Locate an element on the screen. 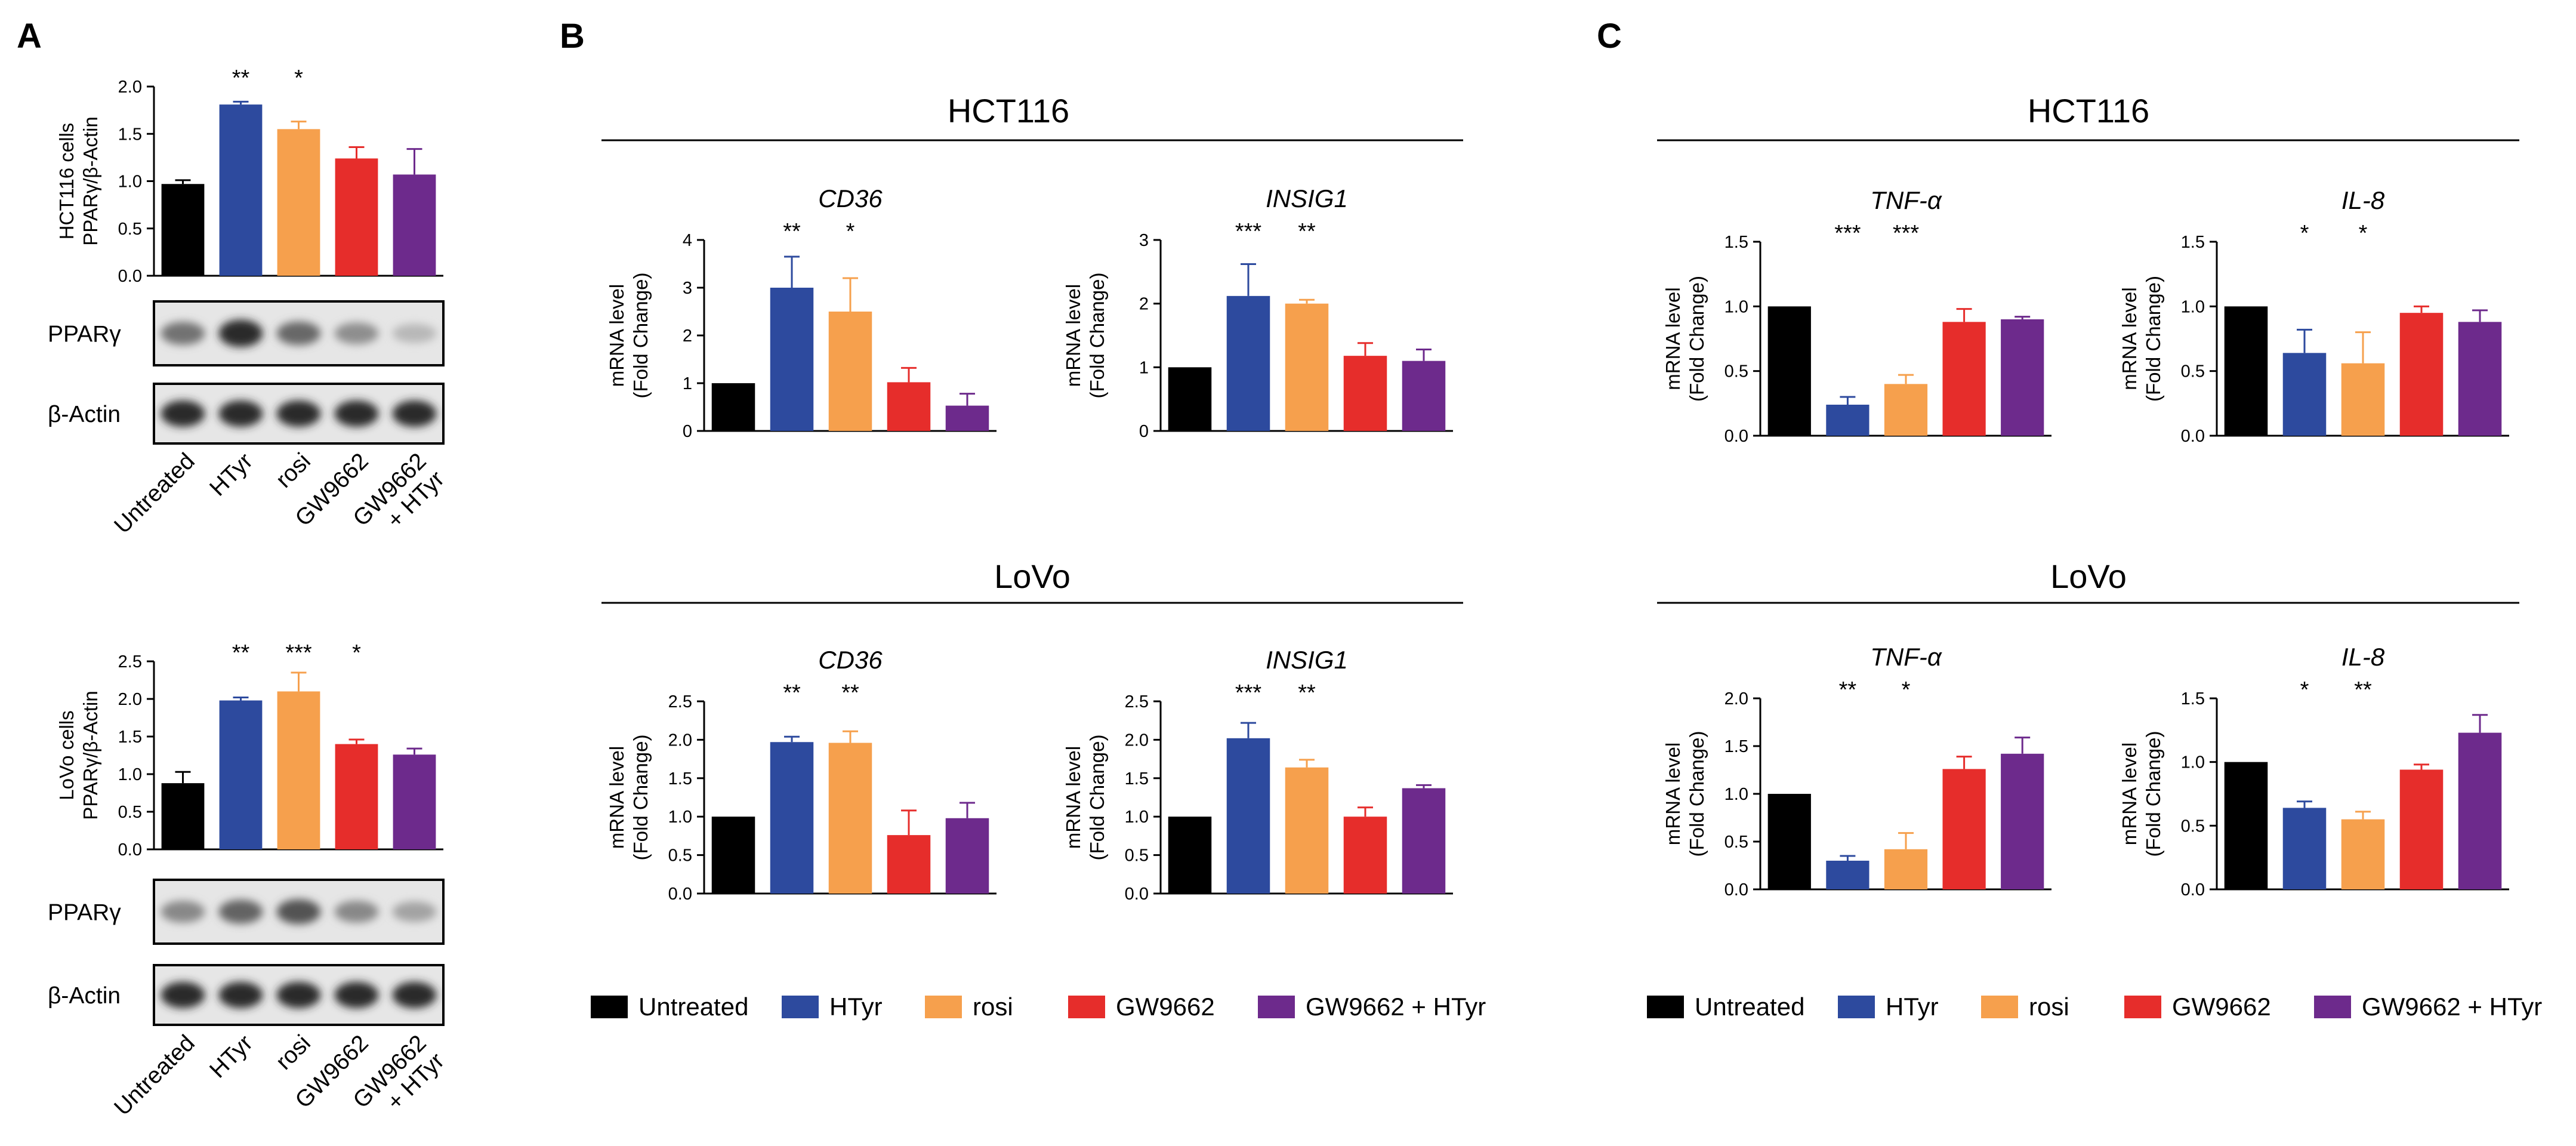  legend-label: HTyr is located at coordinates (856, 1007).